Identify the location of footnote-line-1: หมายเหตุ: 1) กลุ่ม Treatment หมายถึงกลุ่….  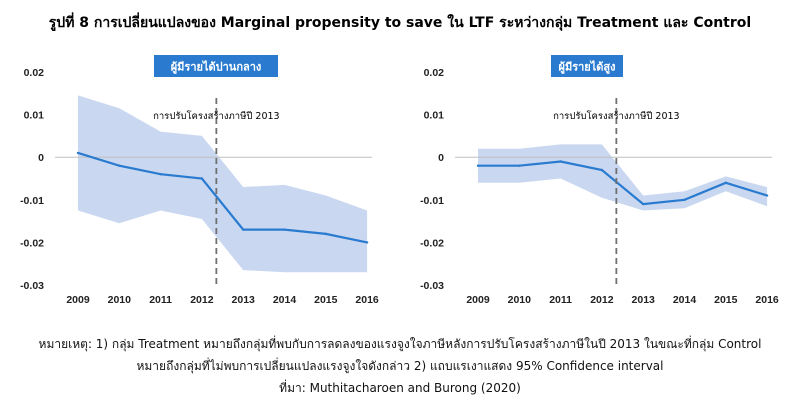
(400, 344).